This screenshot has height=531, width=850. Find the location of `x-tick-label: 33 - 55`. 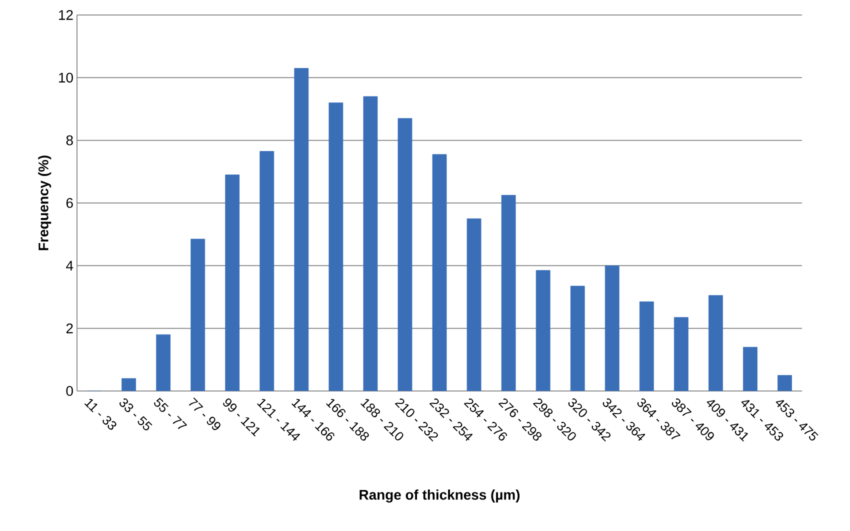

x-tick-label: 33 - 55 is located at coordinates (135, 414).